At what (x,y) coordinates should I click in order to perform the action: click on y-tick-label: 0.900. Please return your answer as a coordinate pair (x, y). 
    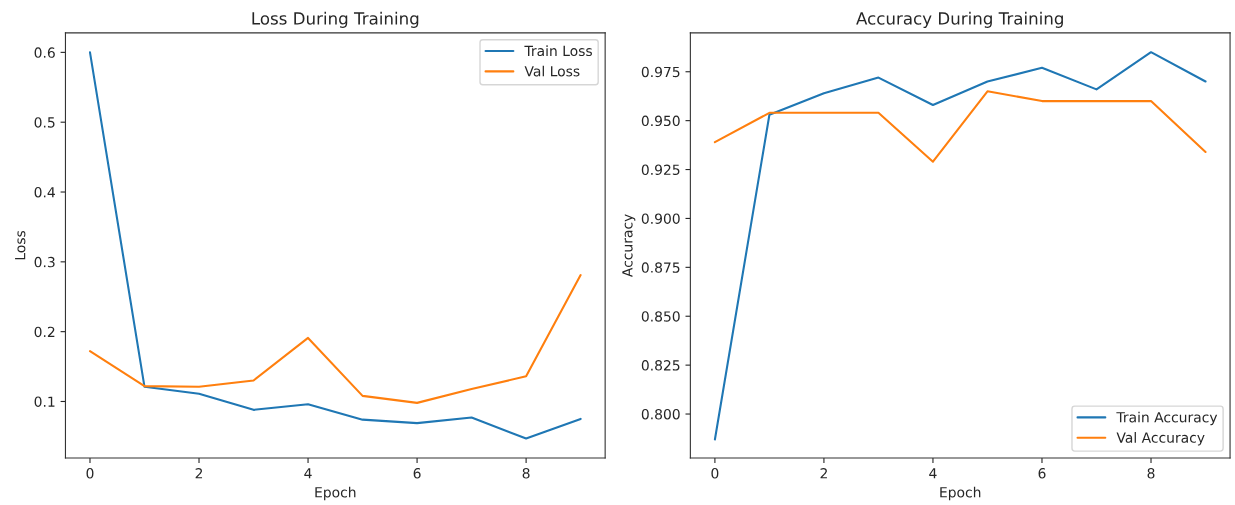
    Looking at the image, I should click on (660, 218).